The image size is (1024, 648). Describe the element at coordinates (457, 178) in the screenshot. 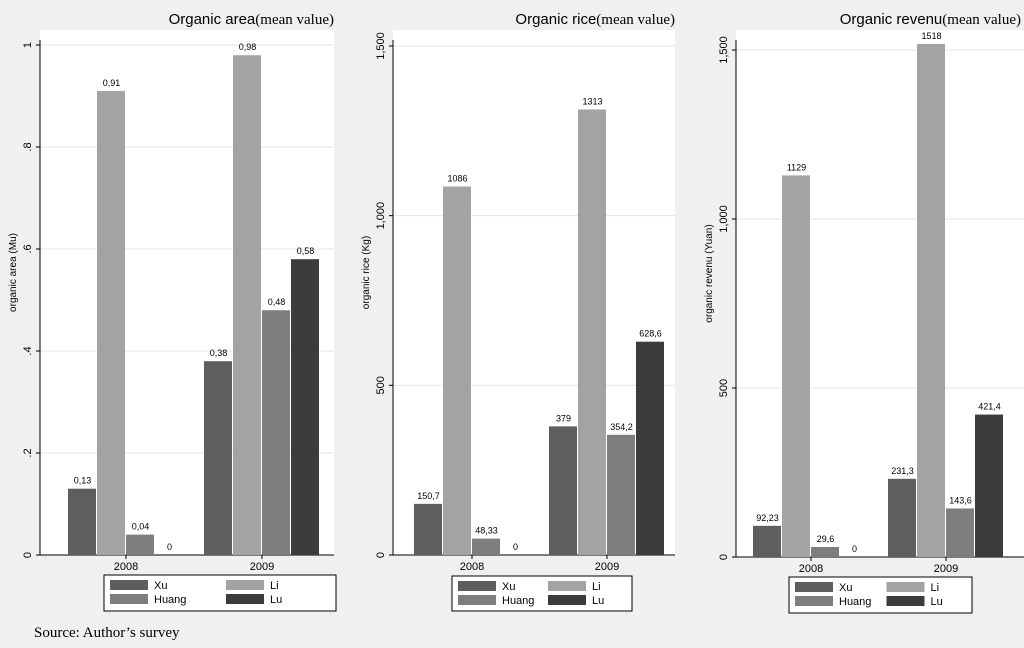

I see `data-label: 1086` at that location.